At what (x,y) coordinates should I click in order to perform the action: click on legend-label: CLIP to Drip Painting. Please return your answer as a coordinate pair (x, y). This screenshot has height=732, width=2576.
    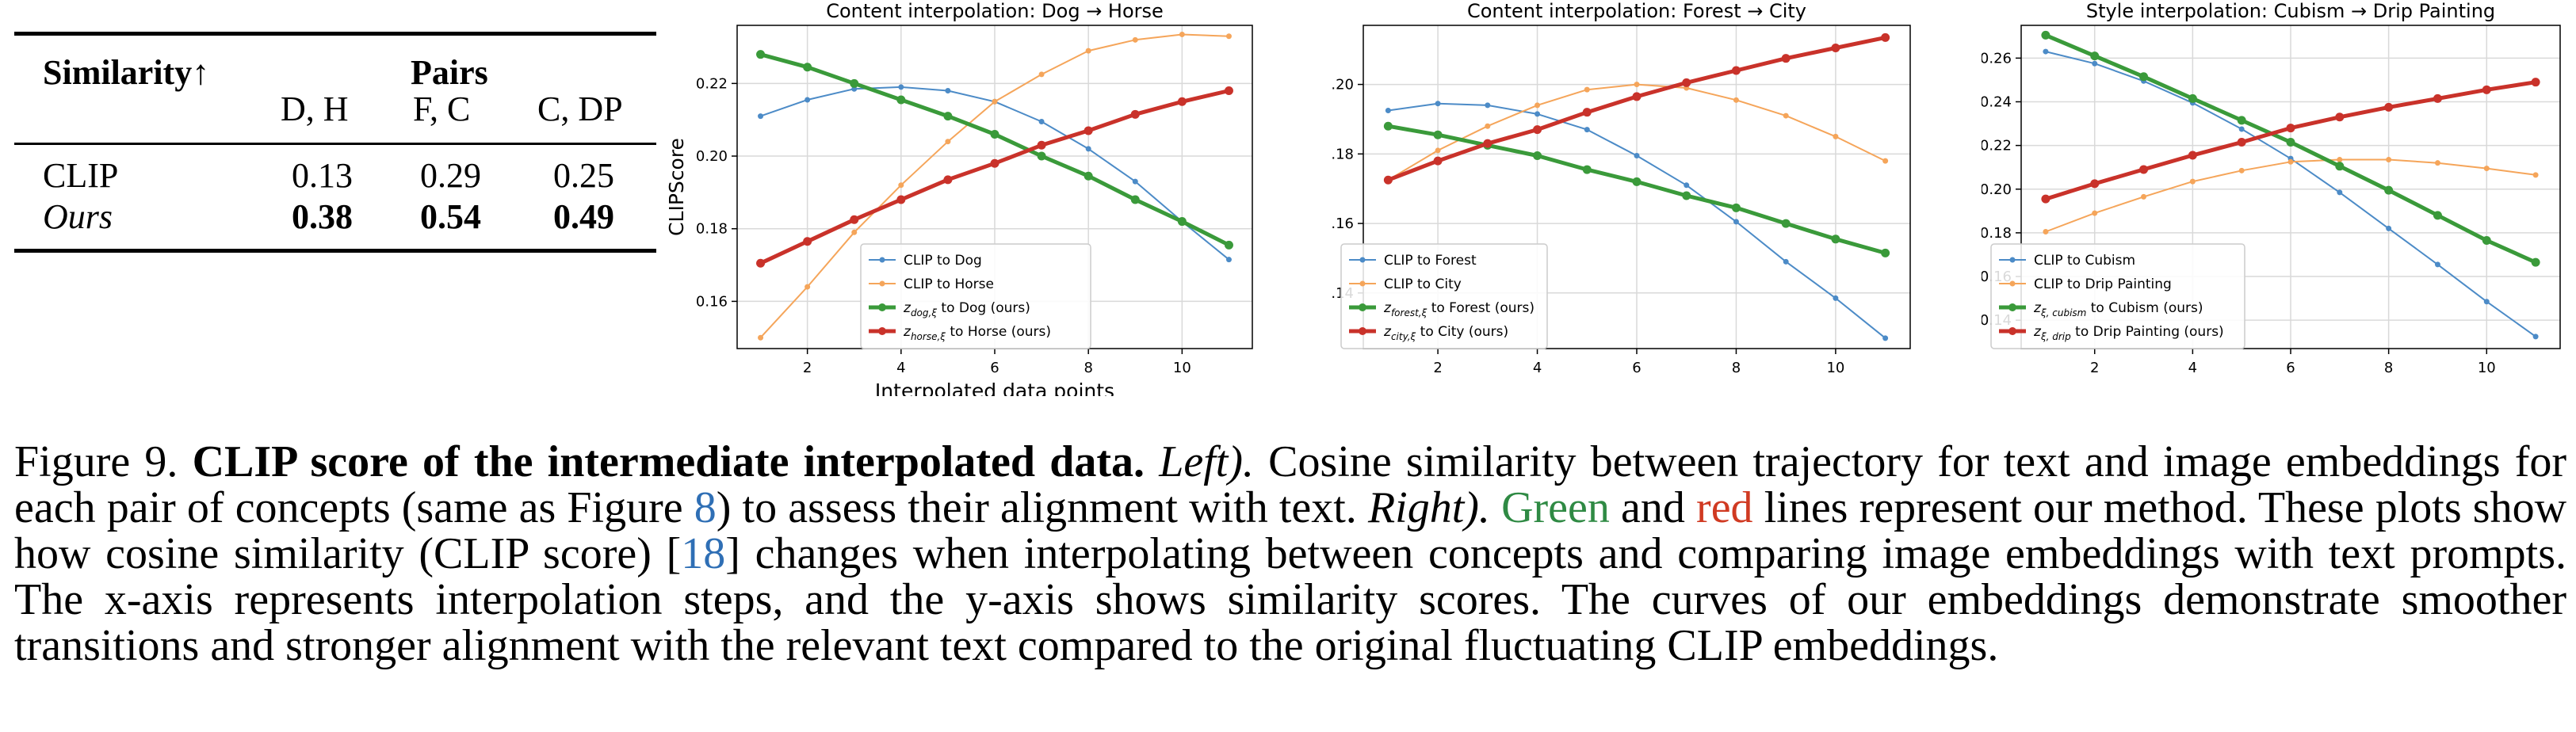
    Looking at the image, I should click on (2103, 284).